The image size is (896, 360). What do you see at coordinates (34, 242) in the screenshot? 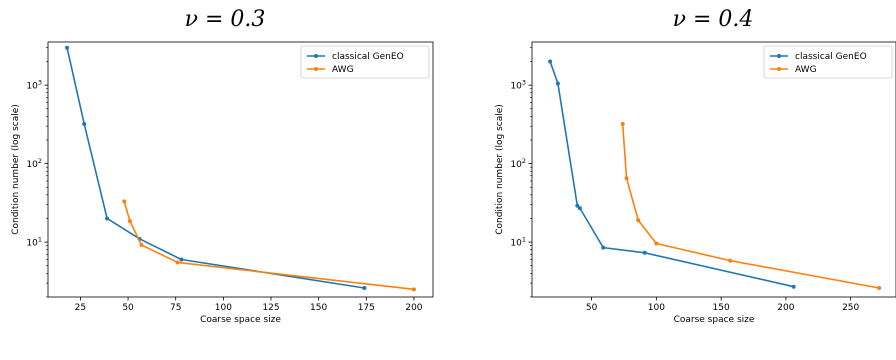
I see `chart-1-y-tick-label: 10¹` at bounding box center [34, 242].